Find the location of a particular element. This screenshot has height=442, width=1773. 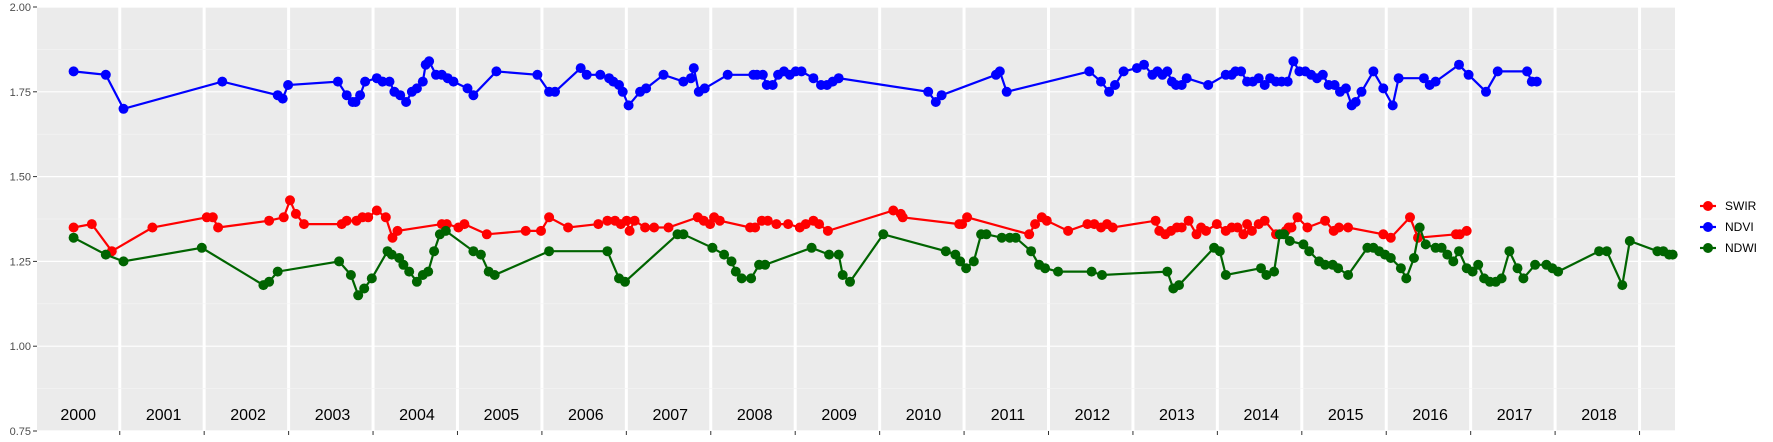

legend-key-point is located at coordinates (1708, 206).